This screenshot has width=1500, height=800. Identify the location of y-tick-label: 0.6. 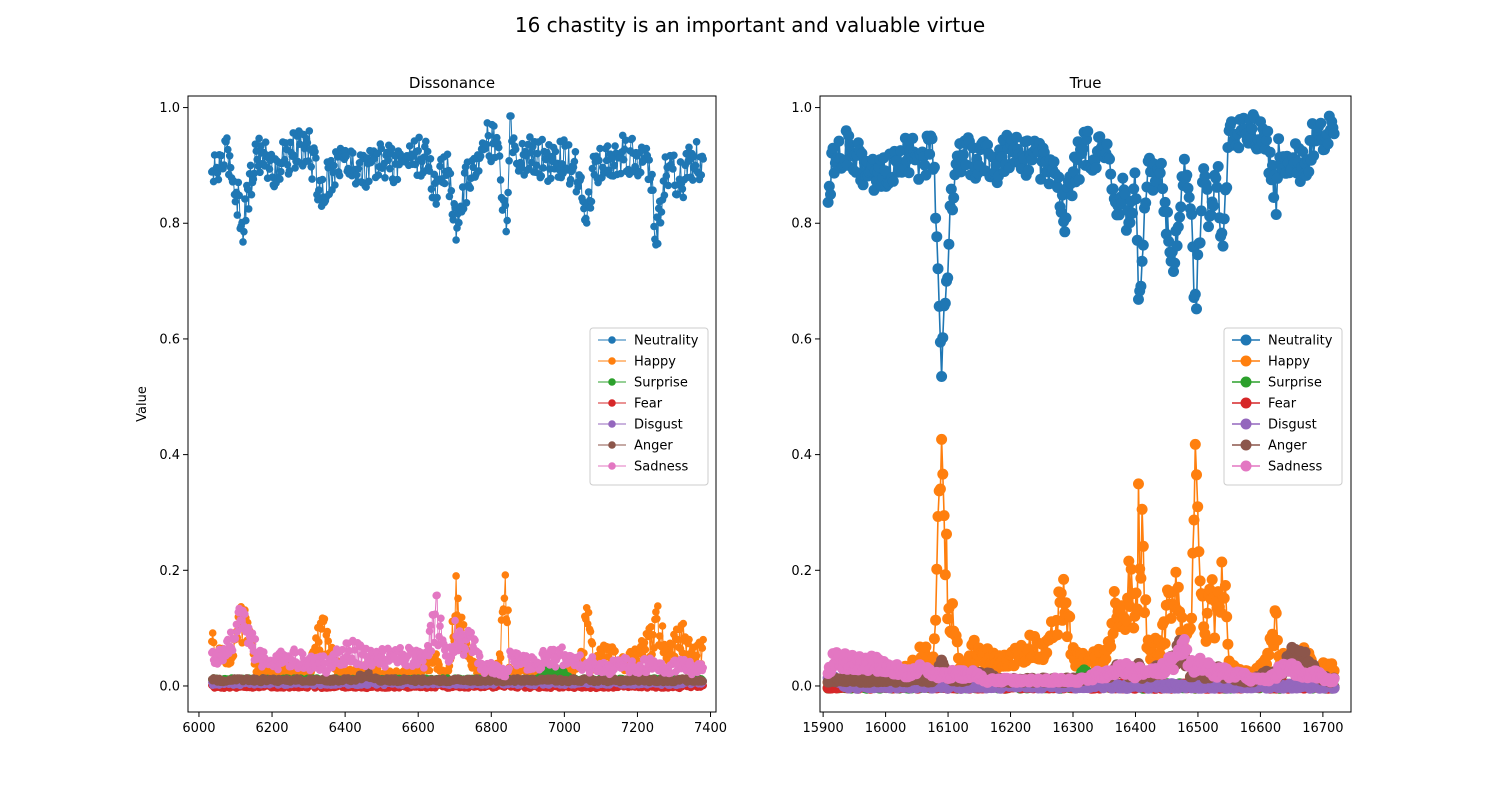
(169, 339).